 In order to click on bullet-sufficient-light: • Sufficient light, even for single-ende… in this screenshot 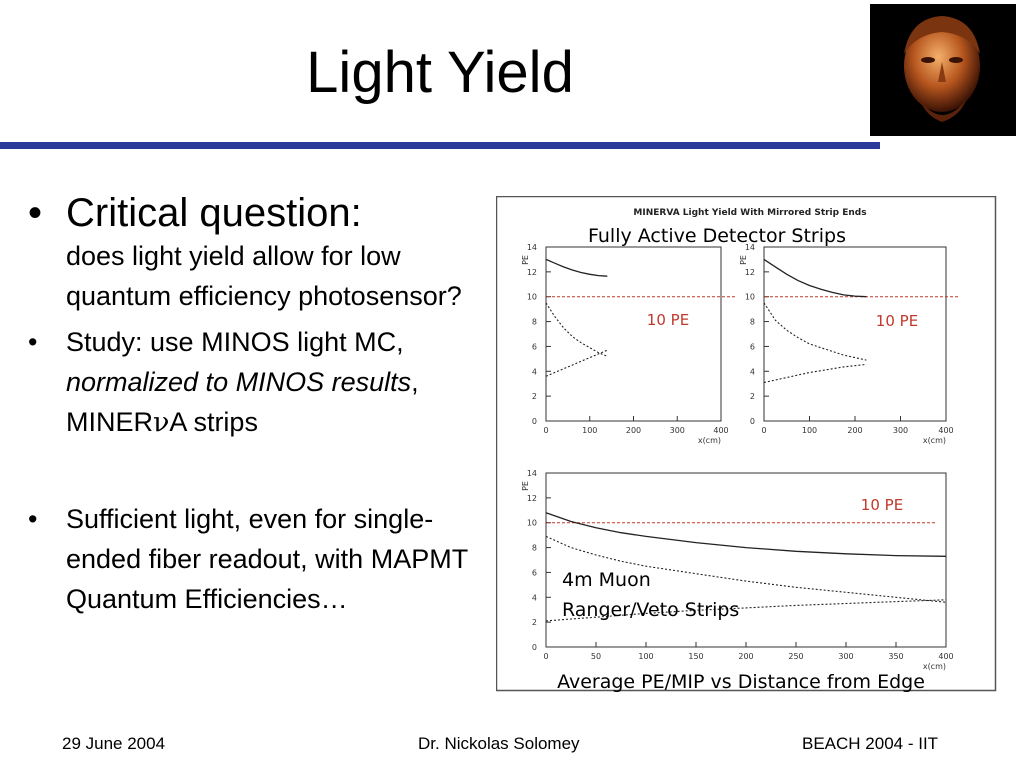, I will do `click(258, 559)`.